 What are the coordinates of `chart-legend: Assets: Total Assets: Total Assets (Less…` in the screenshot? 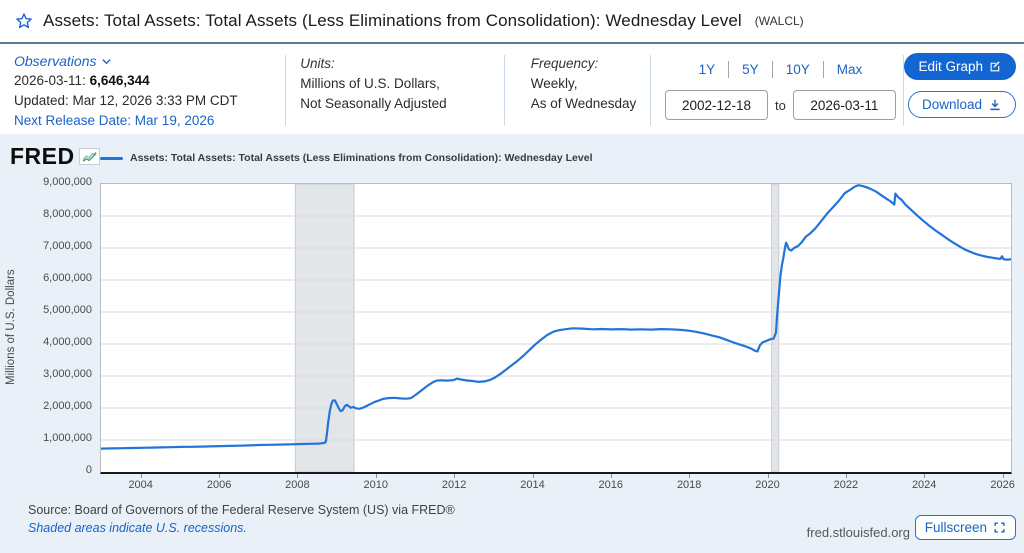 It's located at (346, 158).